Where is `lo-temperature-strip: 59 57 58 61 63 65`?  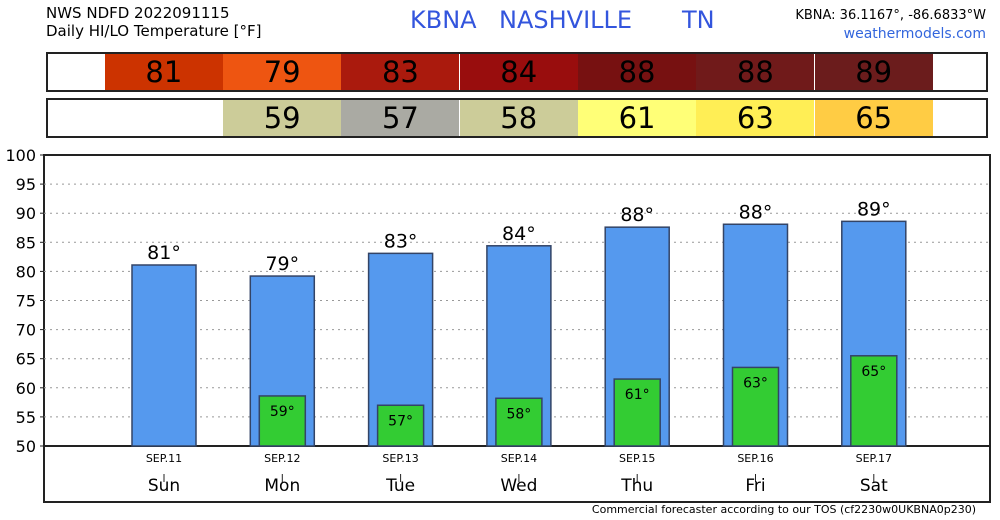 lo-temperature-strip: 59 57 58 61 63 65 is located at coordinates (517, 118).